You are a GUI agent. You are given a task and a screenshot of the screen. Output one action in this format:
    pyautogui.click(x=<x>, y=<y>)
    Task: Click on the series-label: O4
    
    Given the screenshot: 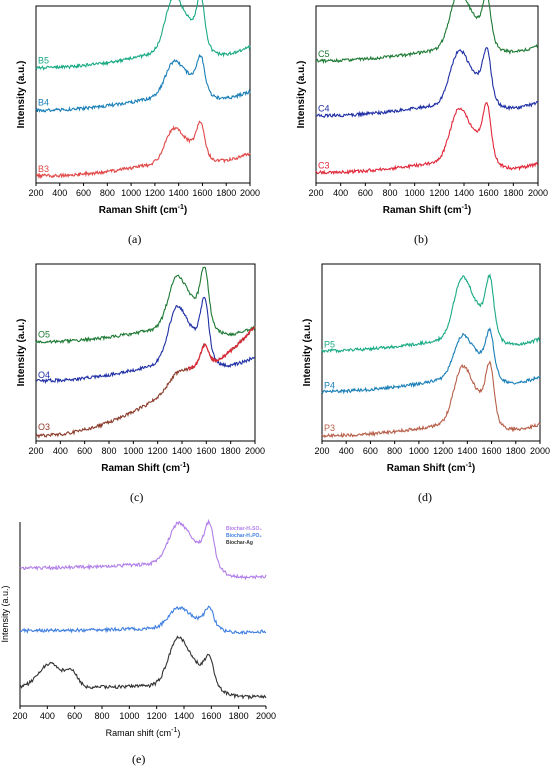 What is the action you would take?
    pyautogui.click(x=44, y=375)
    